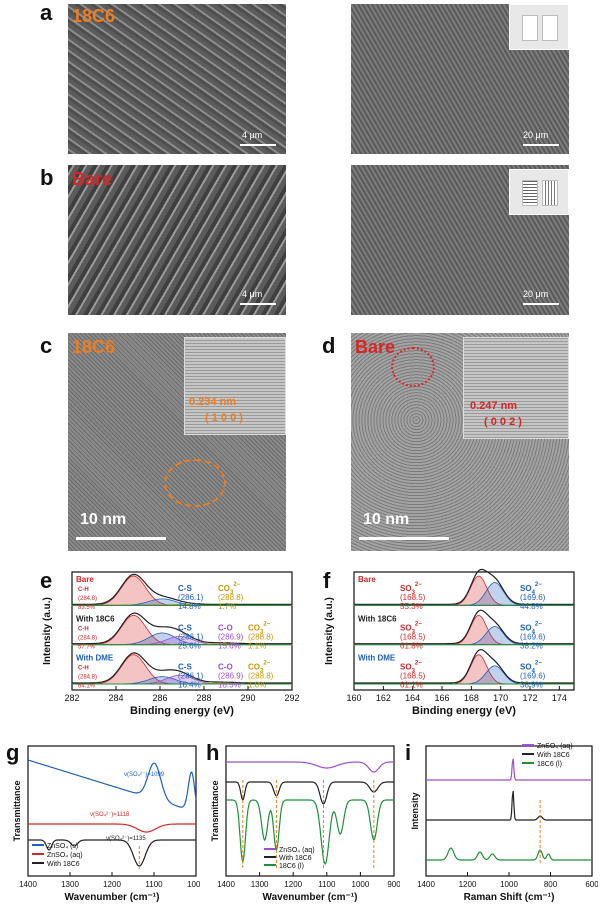  What do you see at coordinates (177, 240) in the screenshot?
I see `sem-image-bare-high-mag: Bare 4 μm` at bounding box center [177, 240].